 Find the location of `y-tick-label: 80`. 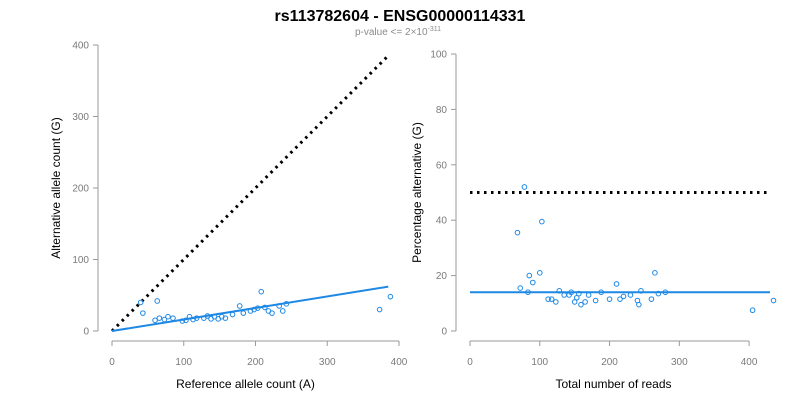

y-tick-label: 80 is located at coordinates (442, 110).